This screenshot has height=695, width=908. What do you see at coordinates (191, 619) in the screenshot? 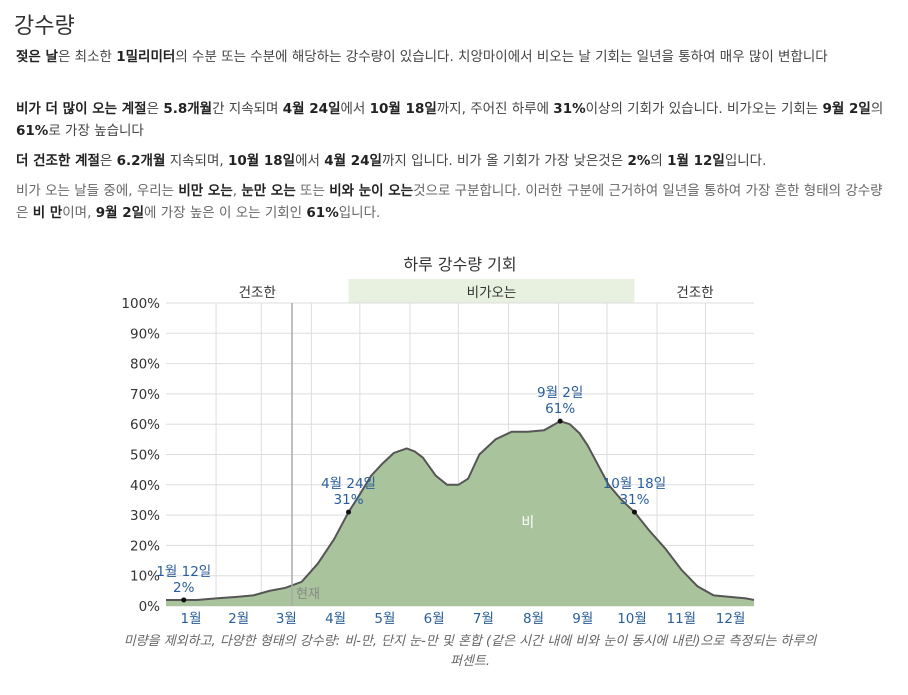
I see `month-tick-label: 1월` at bounding box center [191, 619].